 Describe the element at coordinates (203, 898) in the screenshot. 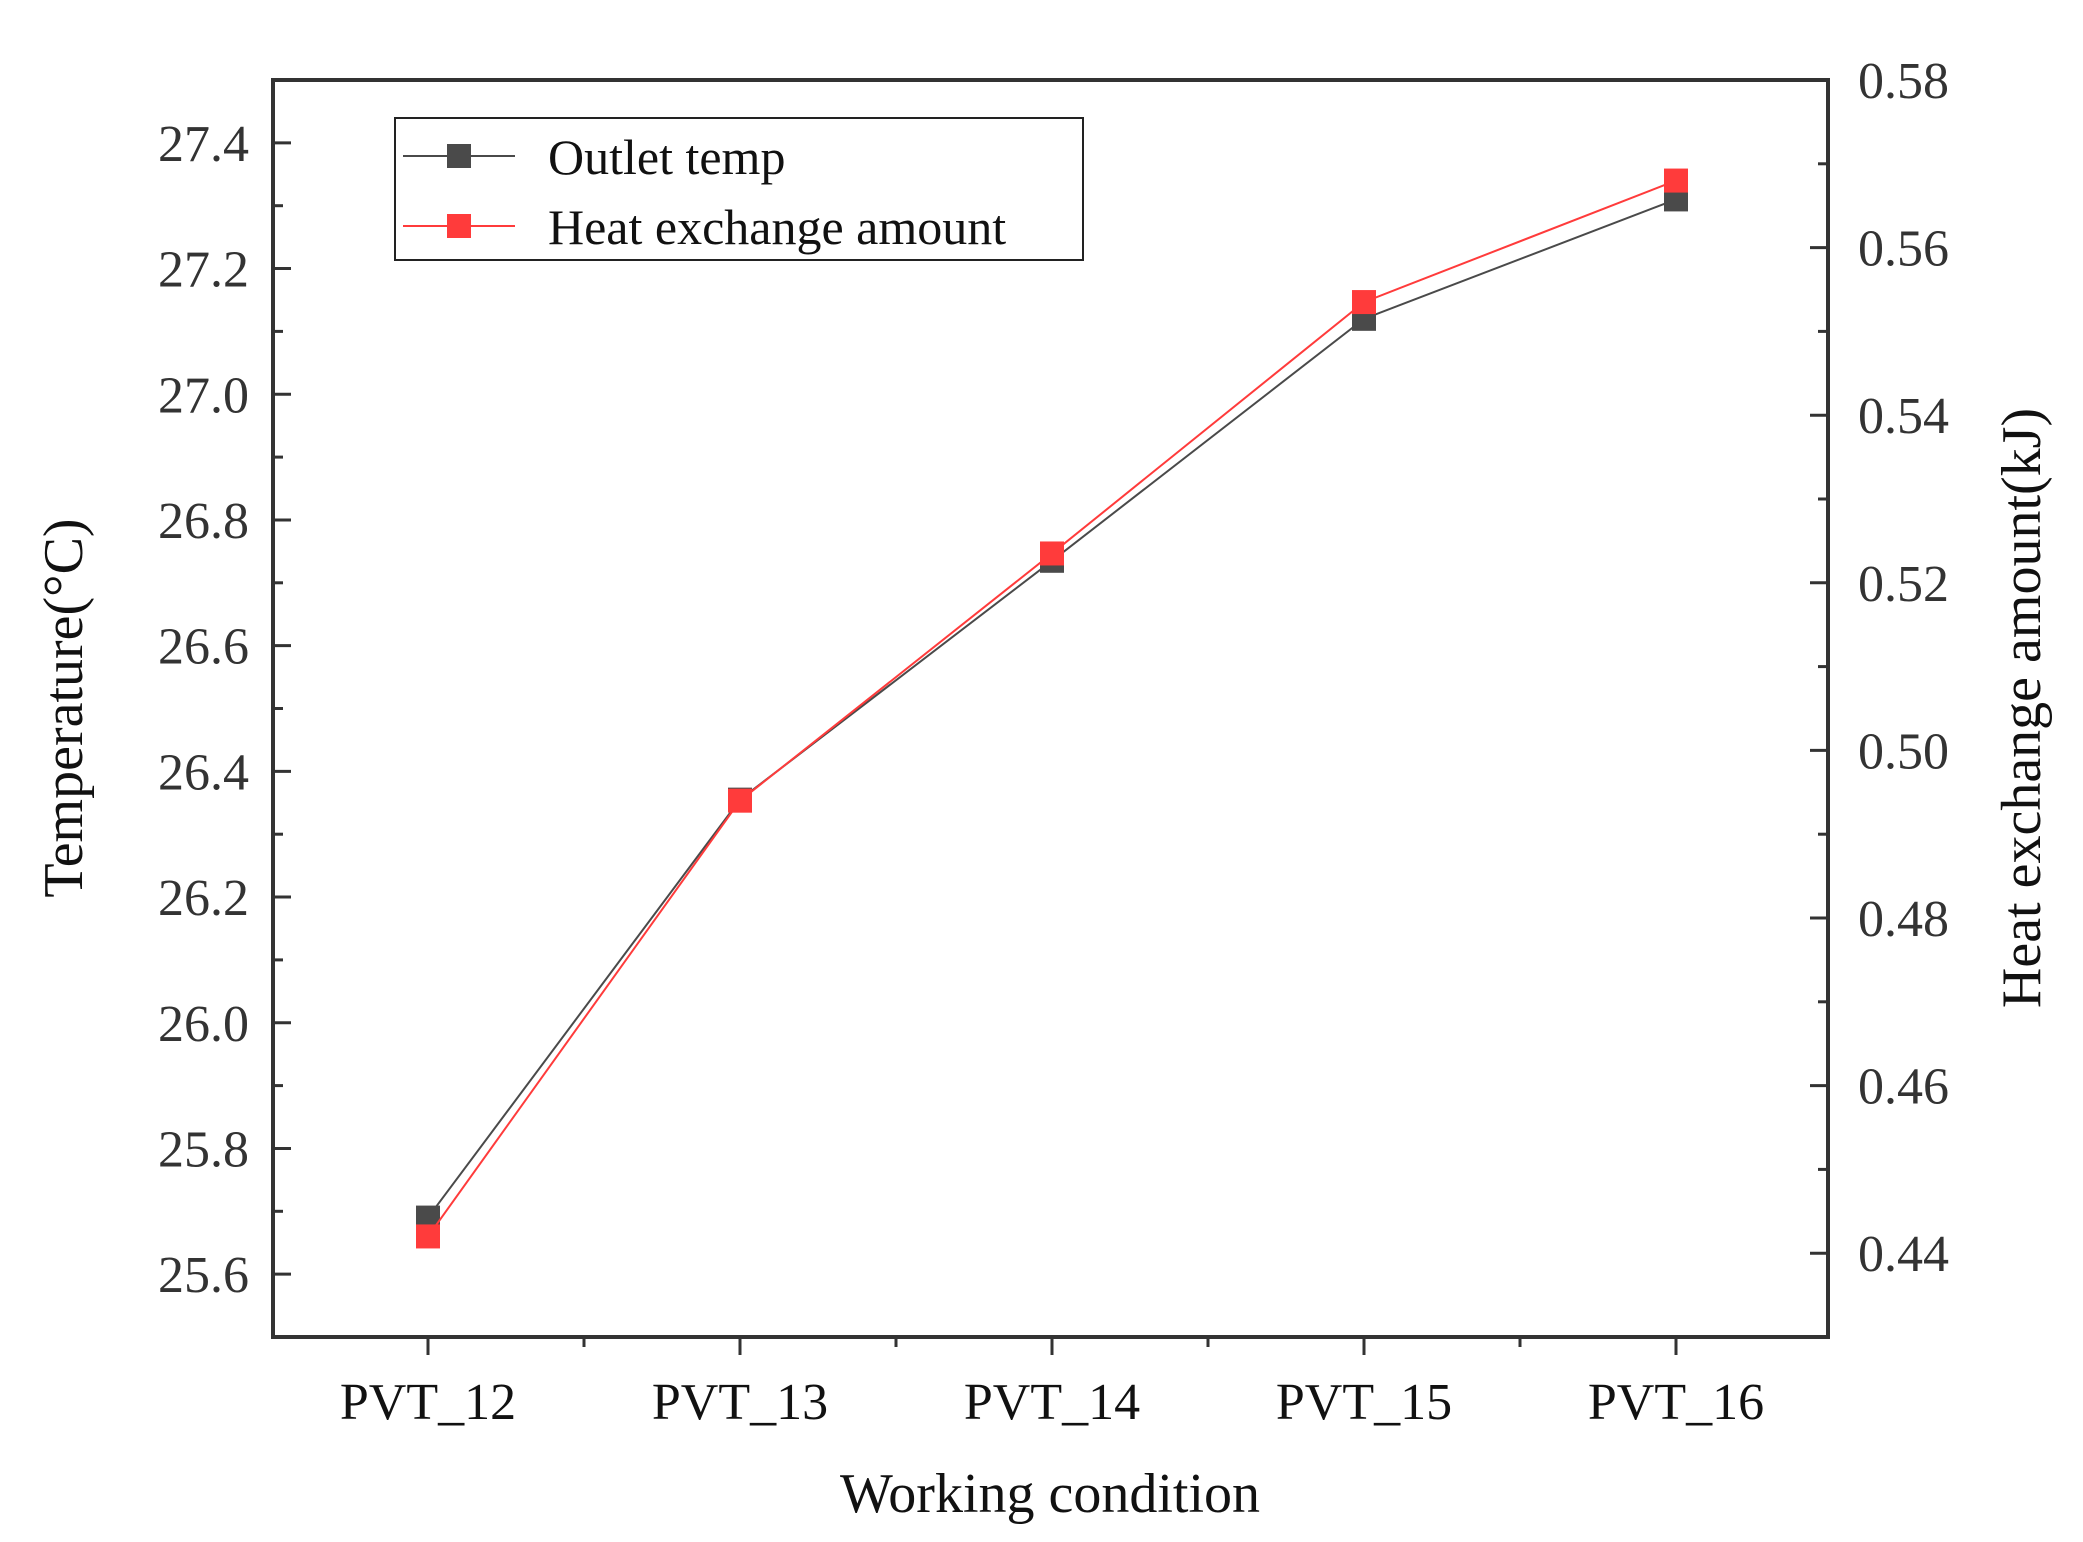

I see `left-tick-label: 26.2` at that location.